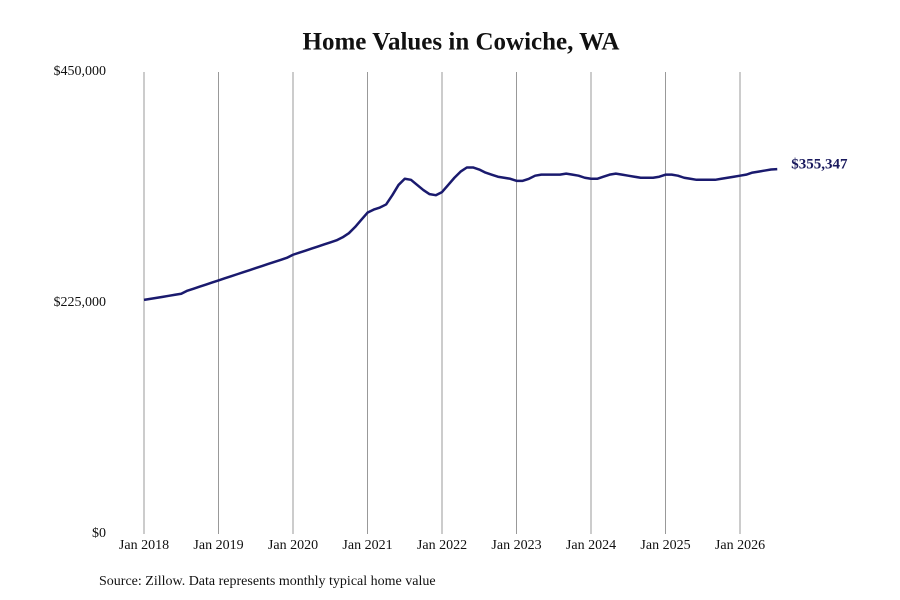 The image size is (900, 600). What do you see at coordinates (442, 545) in the screenshot?
I see `x-tick-label: Jan 2022` at bounding box center [442, 545].